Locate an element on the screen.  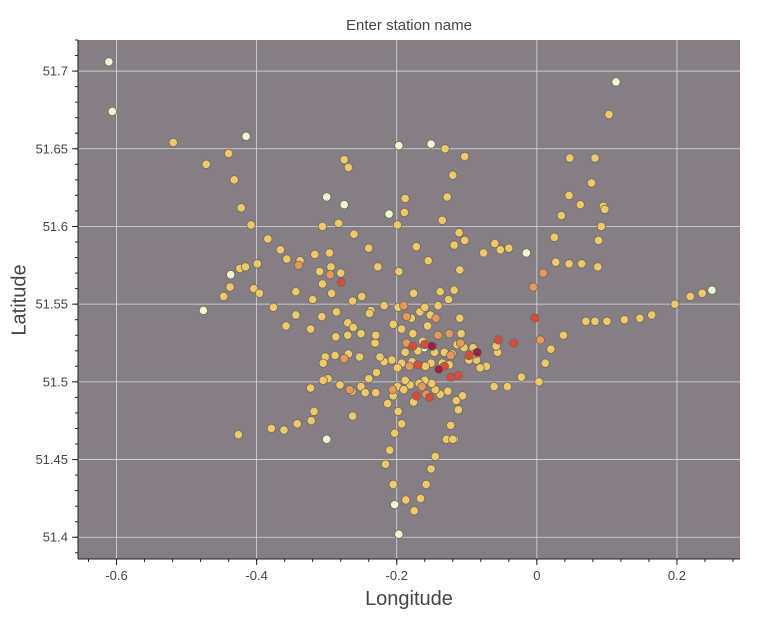
y-tick-label: 51.6 is located at coordinates (55, 226).